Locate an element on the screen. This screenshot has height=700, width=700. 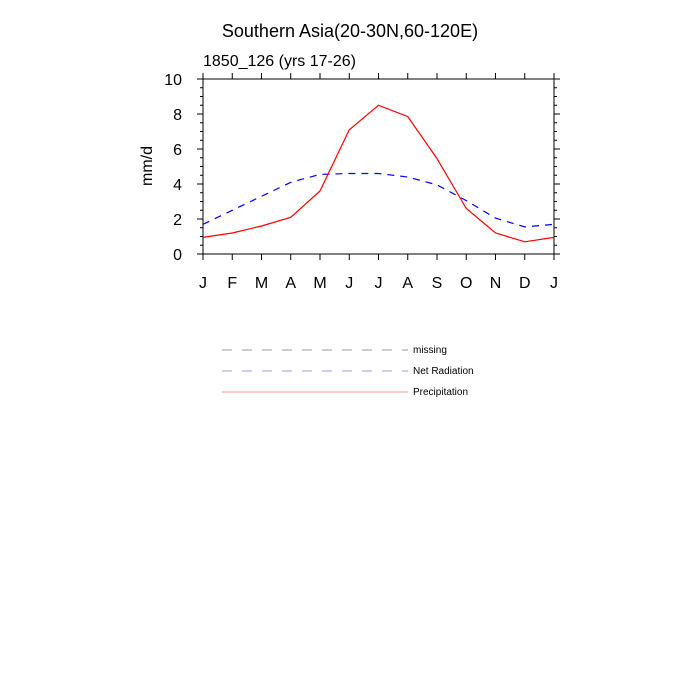
series-line-net-radiation is located at coordinates (378, 200).